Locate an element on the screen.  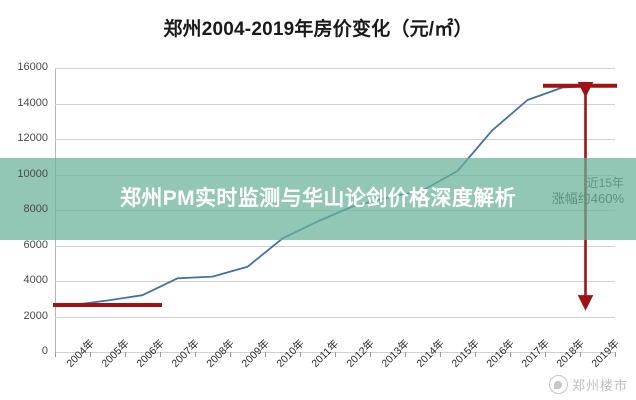
apple-logo-icon is located at coordinates (558, 384).